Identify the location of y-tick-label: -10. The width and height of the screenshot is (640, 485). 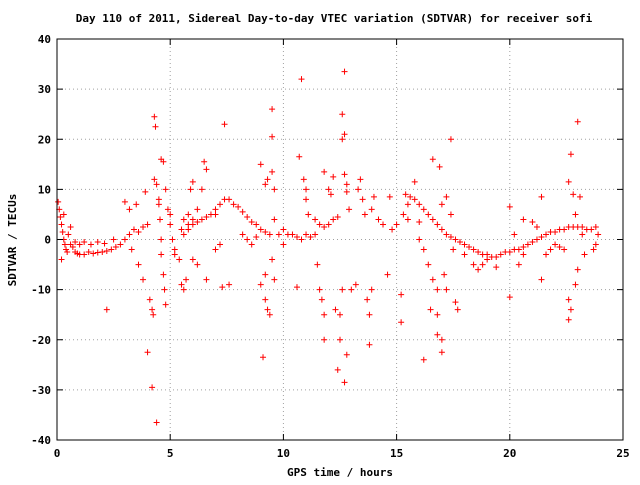
(41, 290).